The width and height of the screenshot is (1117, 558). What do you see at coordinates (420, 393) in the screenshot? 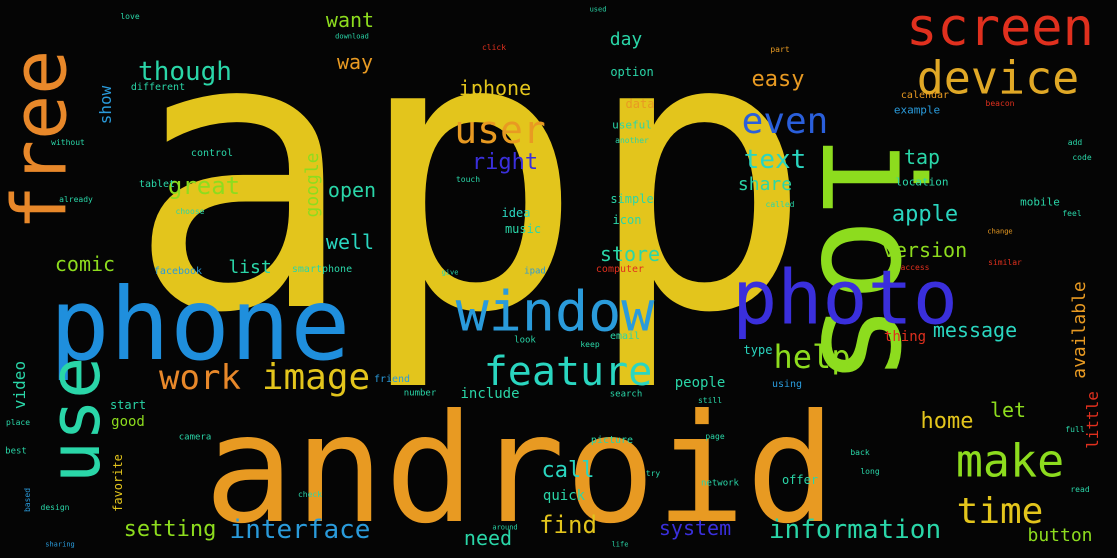
I see `word-number: number` at bounding box center [420, 393].